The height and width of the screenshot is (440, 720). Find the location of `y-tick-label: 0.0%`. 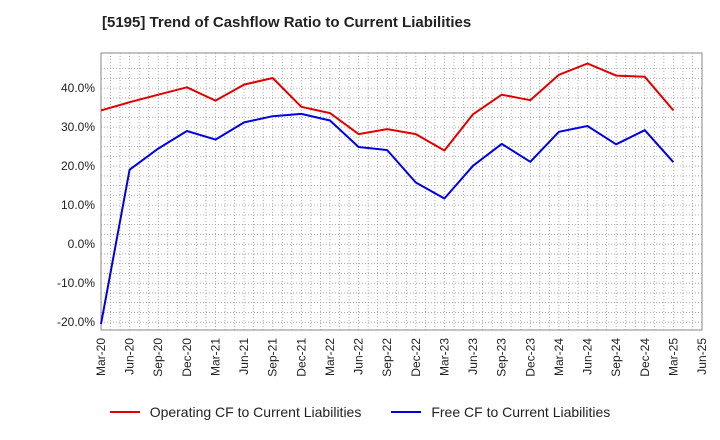

y-tick-label: 0.0% is located at coordinates (82, 244).